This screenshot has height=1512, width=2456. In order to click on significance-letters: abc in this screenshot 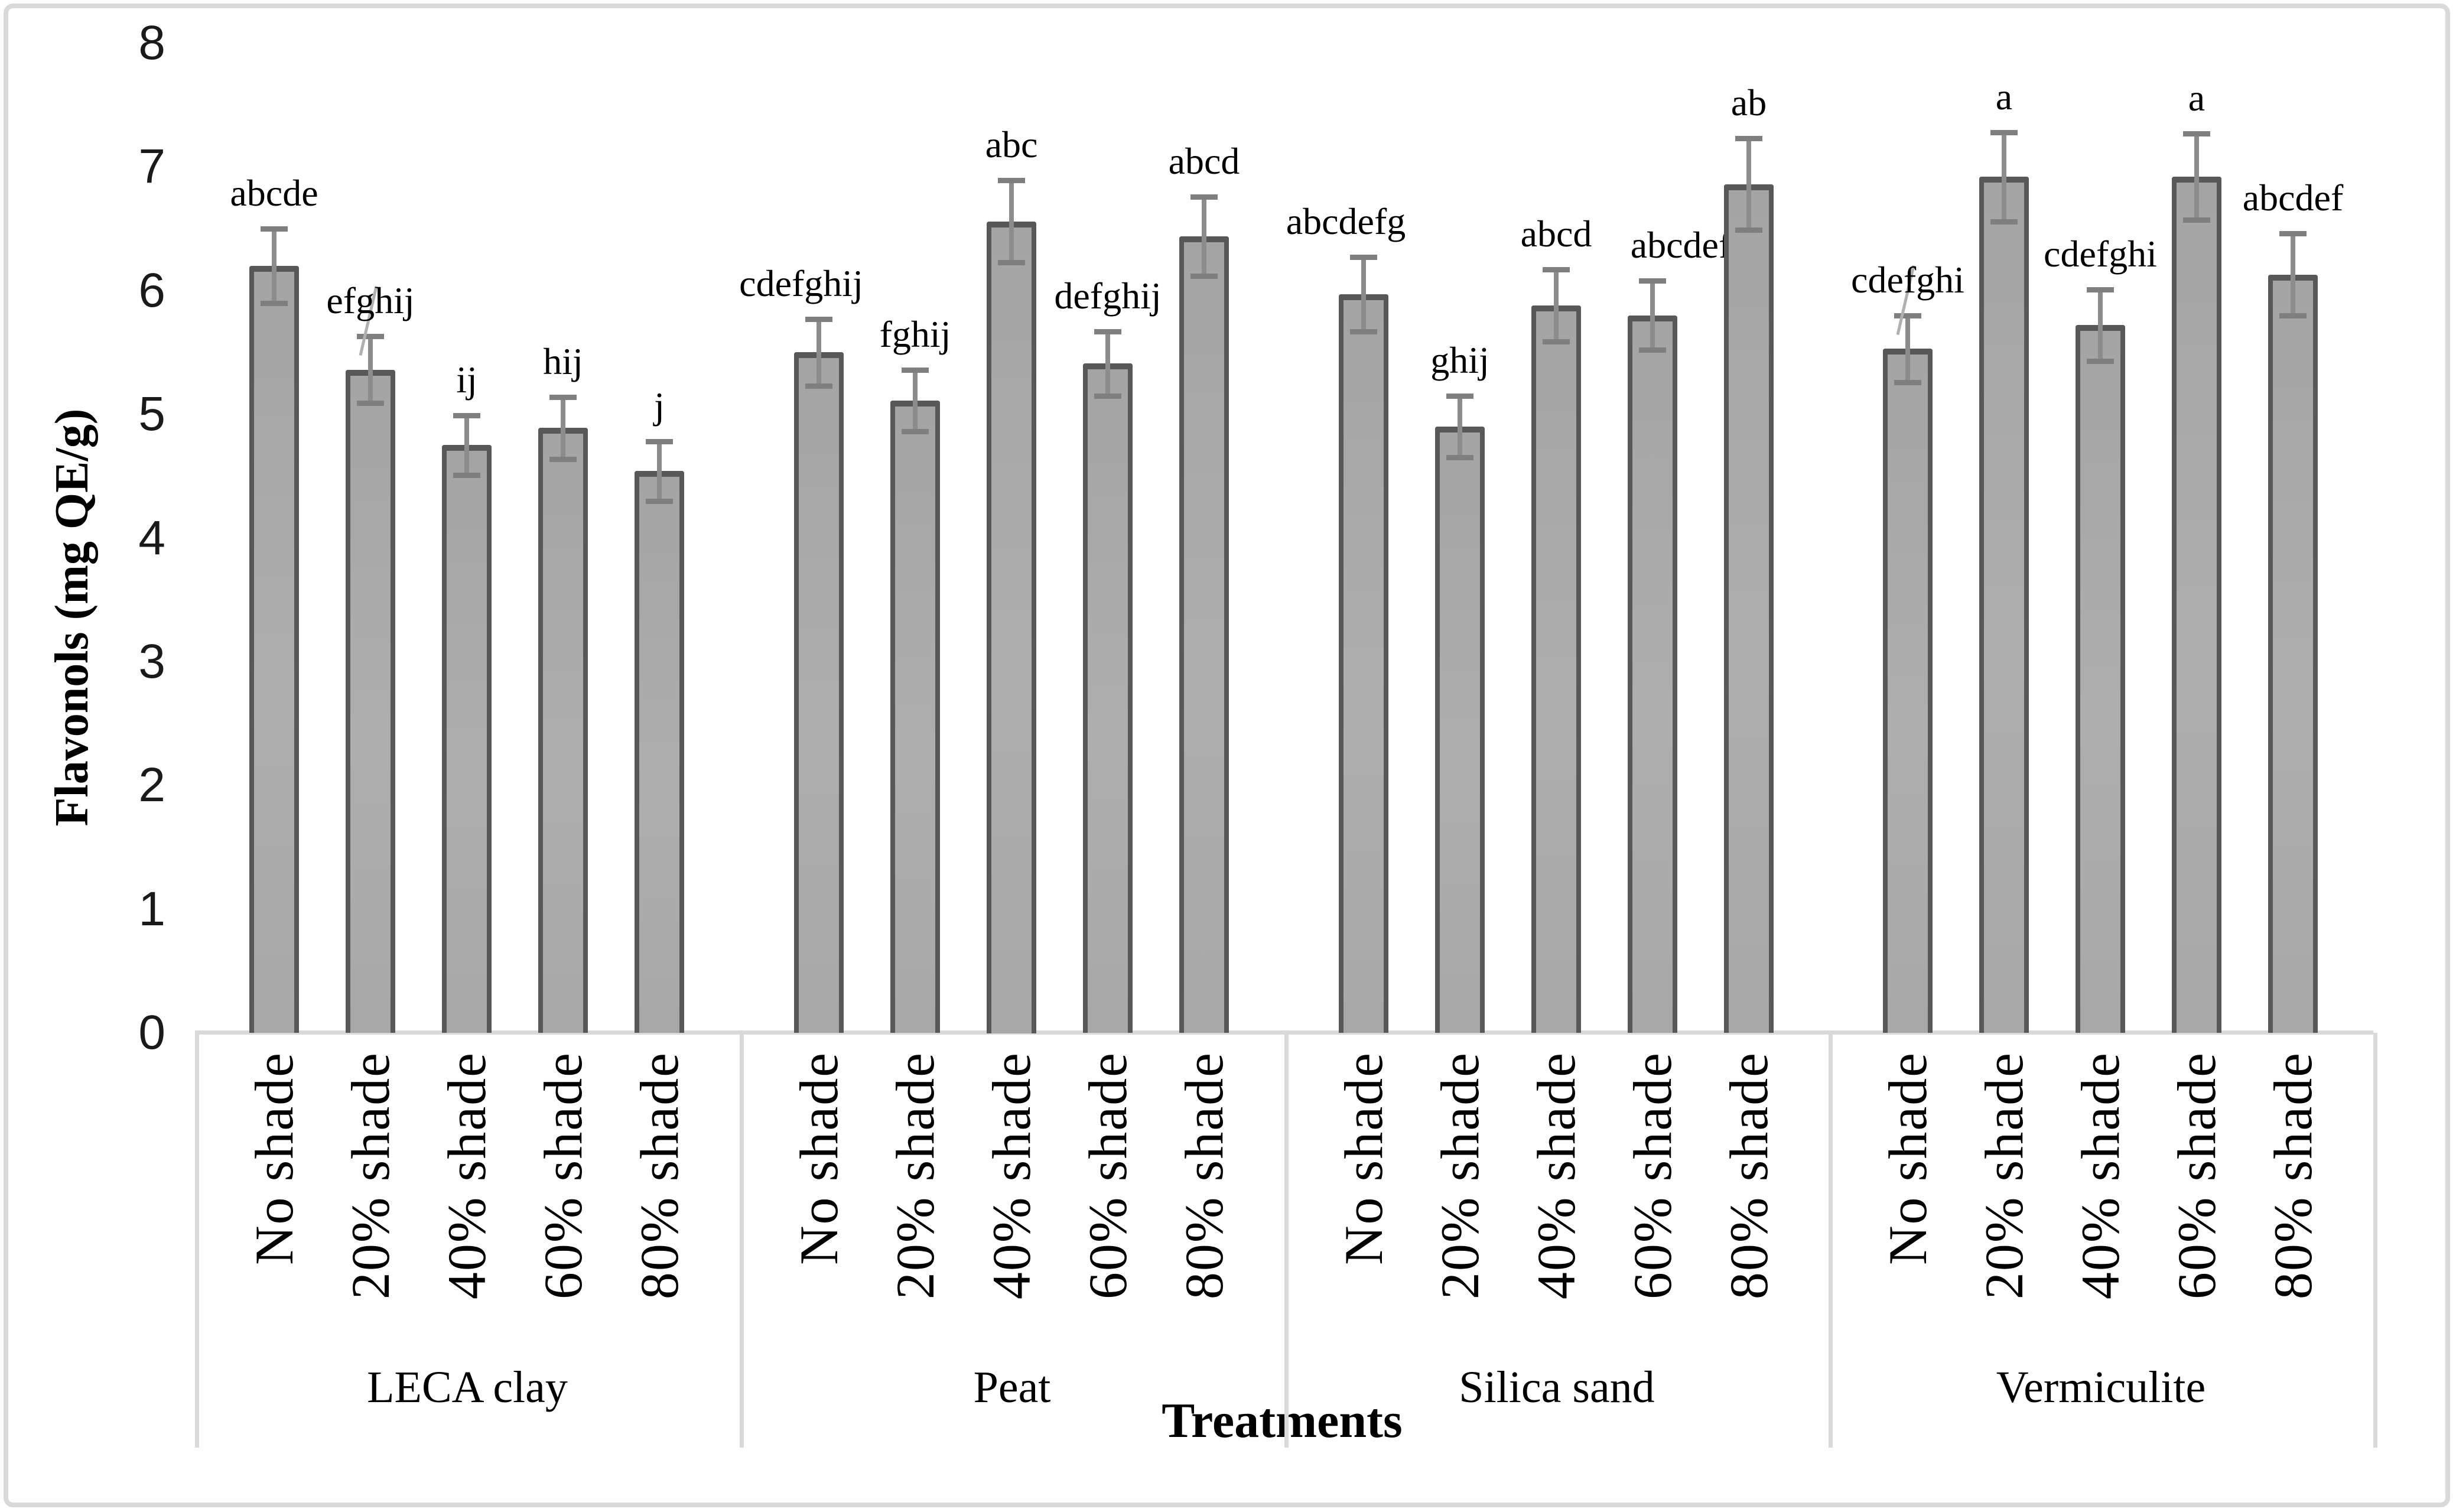, I will do `click(1011, 144)`.